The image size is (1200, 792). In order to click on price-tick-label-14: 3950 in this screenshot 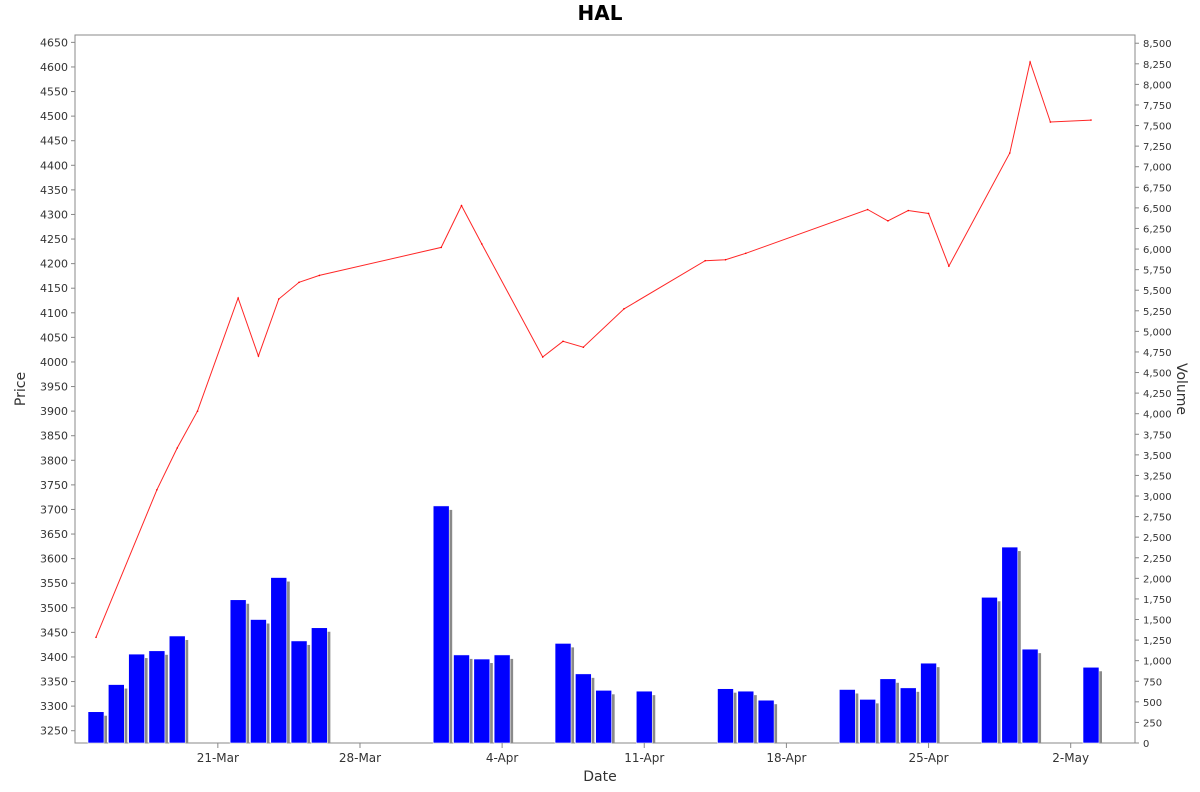, I will do `click(54, 387)`.